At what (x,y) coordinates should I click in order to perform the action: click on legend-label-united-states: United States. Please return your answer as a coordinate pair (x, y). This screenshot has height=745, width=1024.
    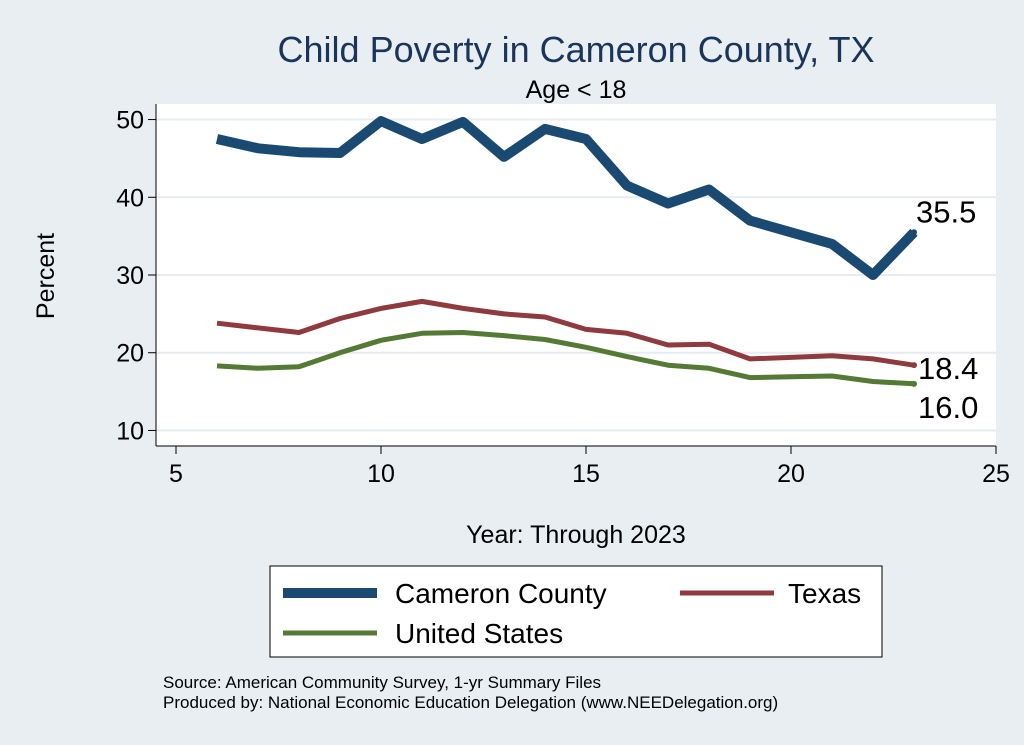
    Looking at the image, I should click on (479, 633).